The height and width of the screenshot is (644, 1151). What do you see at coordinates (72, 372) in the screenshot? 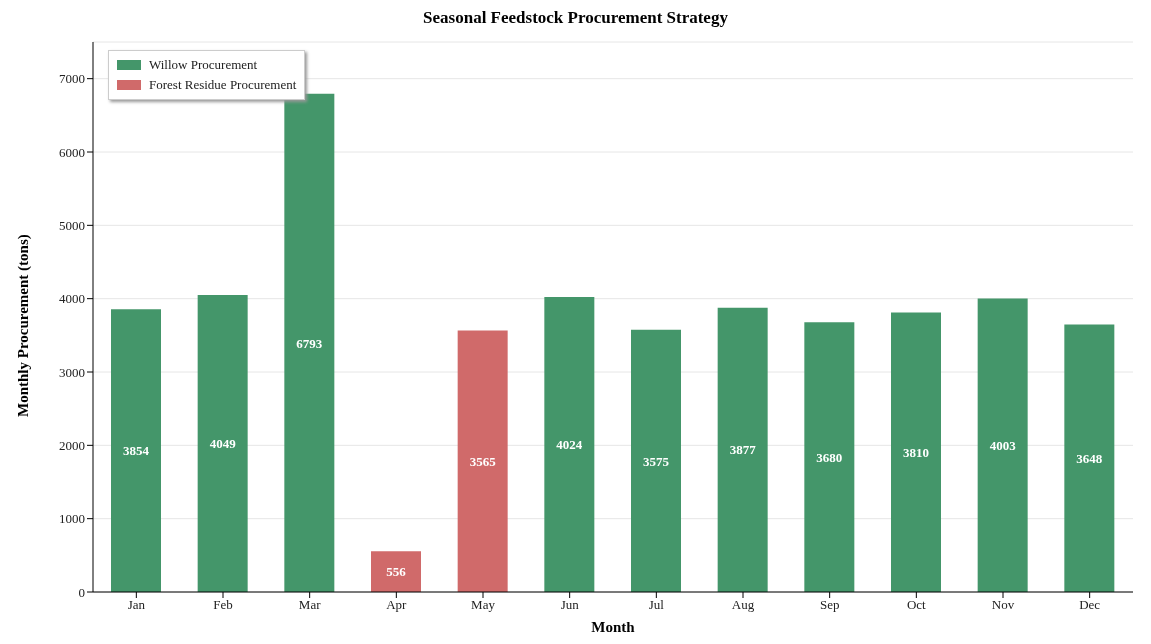
I see `y-tick-label: 3000` at bounding box center [72, 372].